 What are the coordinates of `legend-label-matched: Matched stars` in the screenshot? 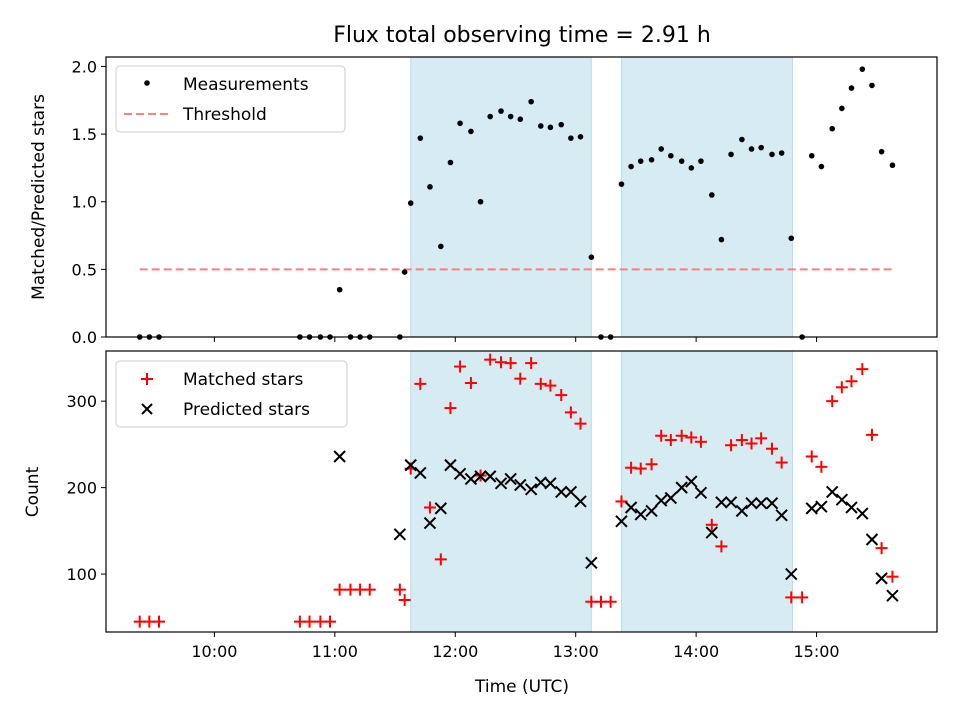 It's located at (243, 380).